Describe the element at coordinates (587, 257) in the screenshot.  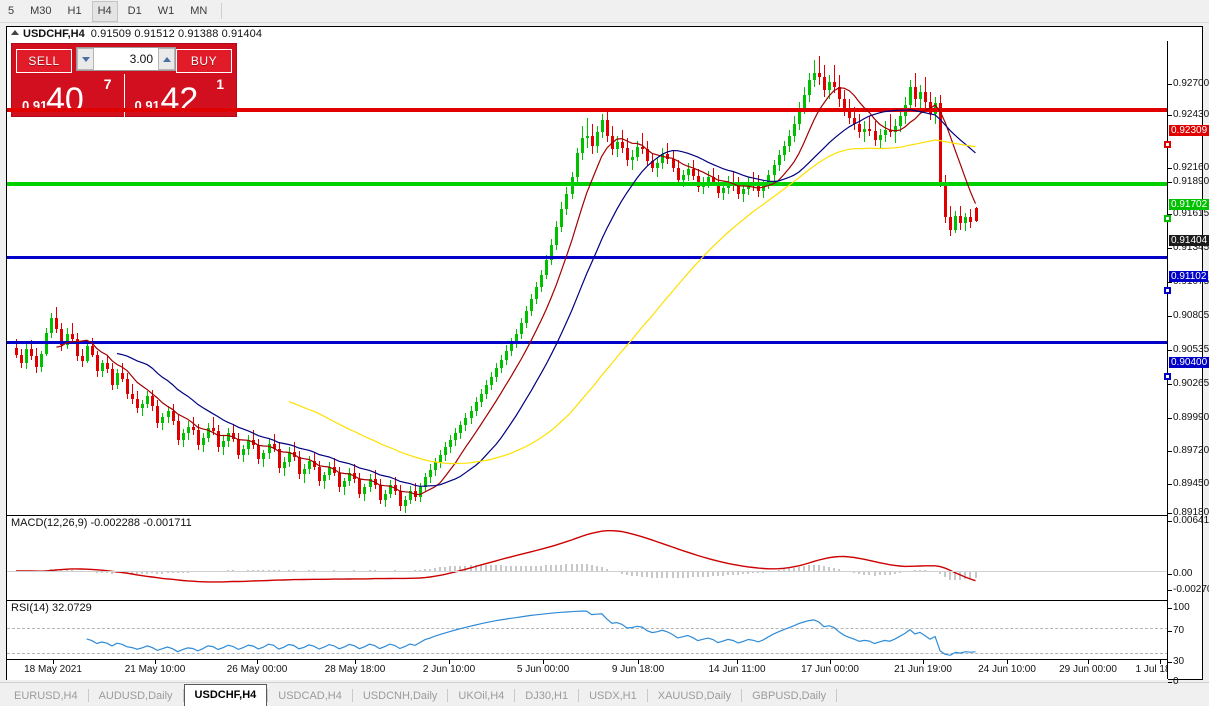
I see `level-1-line` at that location.